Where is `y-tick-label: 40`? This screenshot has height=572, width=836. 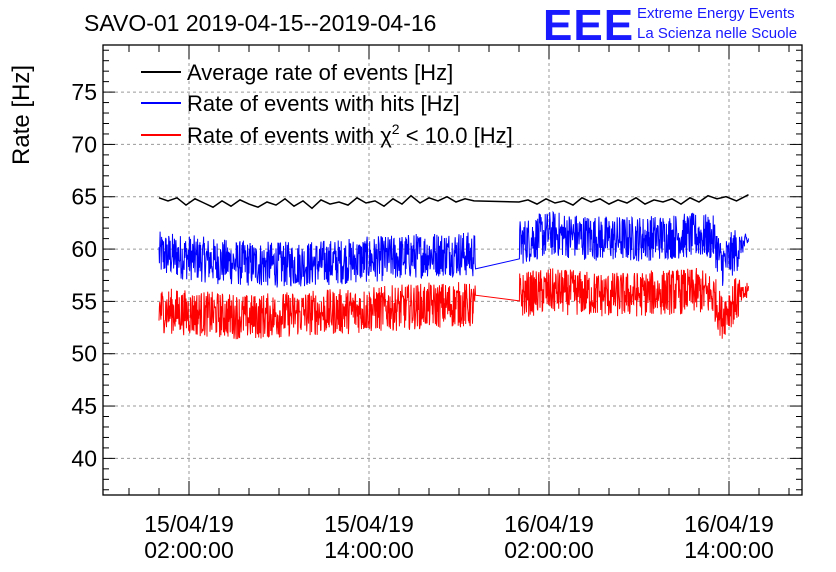 y-tick-label: 40 is located at coordinates (84, 458).